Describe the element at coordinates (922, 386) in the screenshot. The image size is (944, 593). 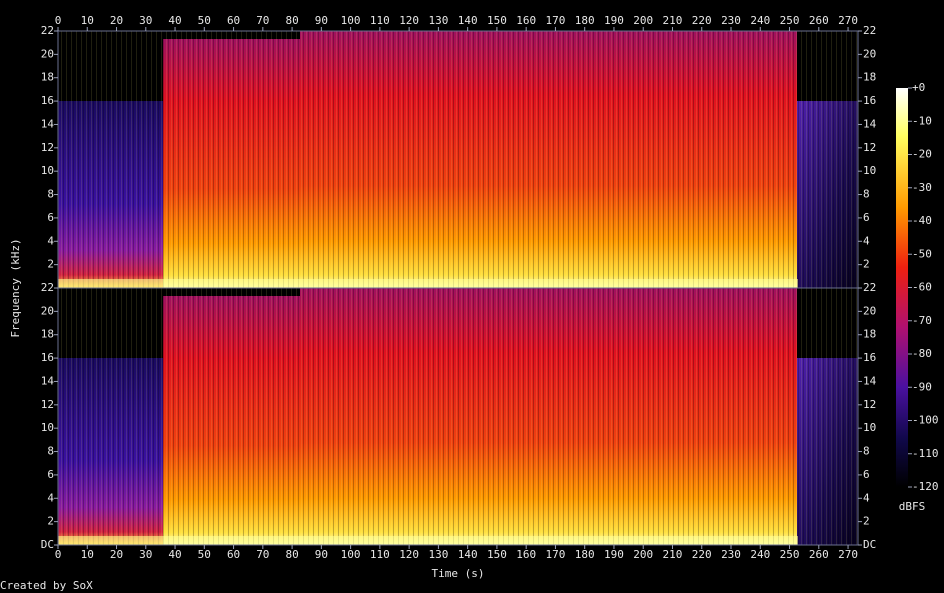
I see `colorbar-tick-label: -90` at that location.